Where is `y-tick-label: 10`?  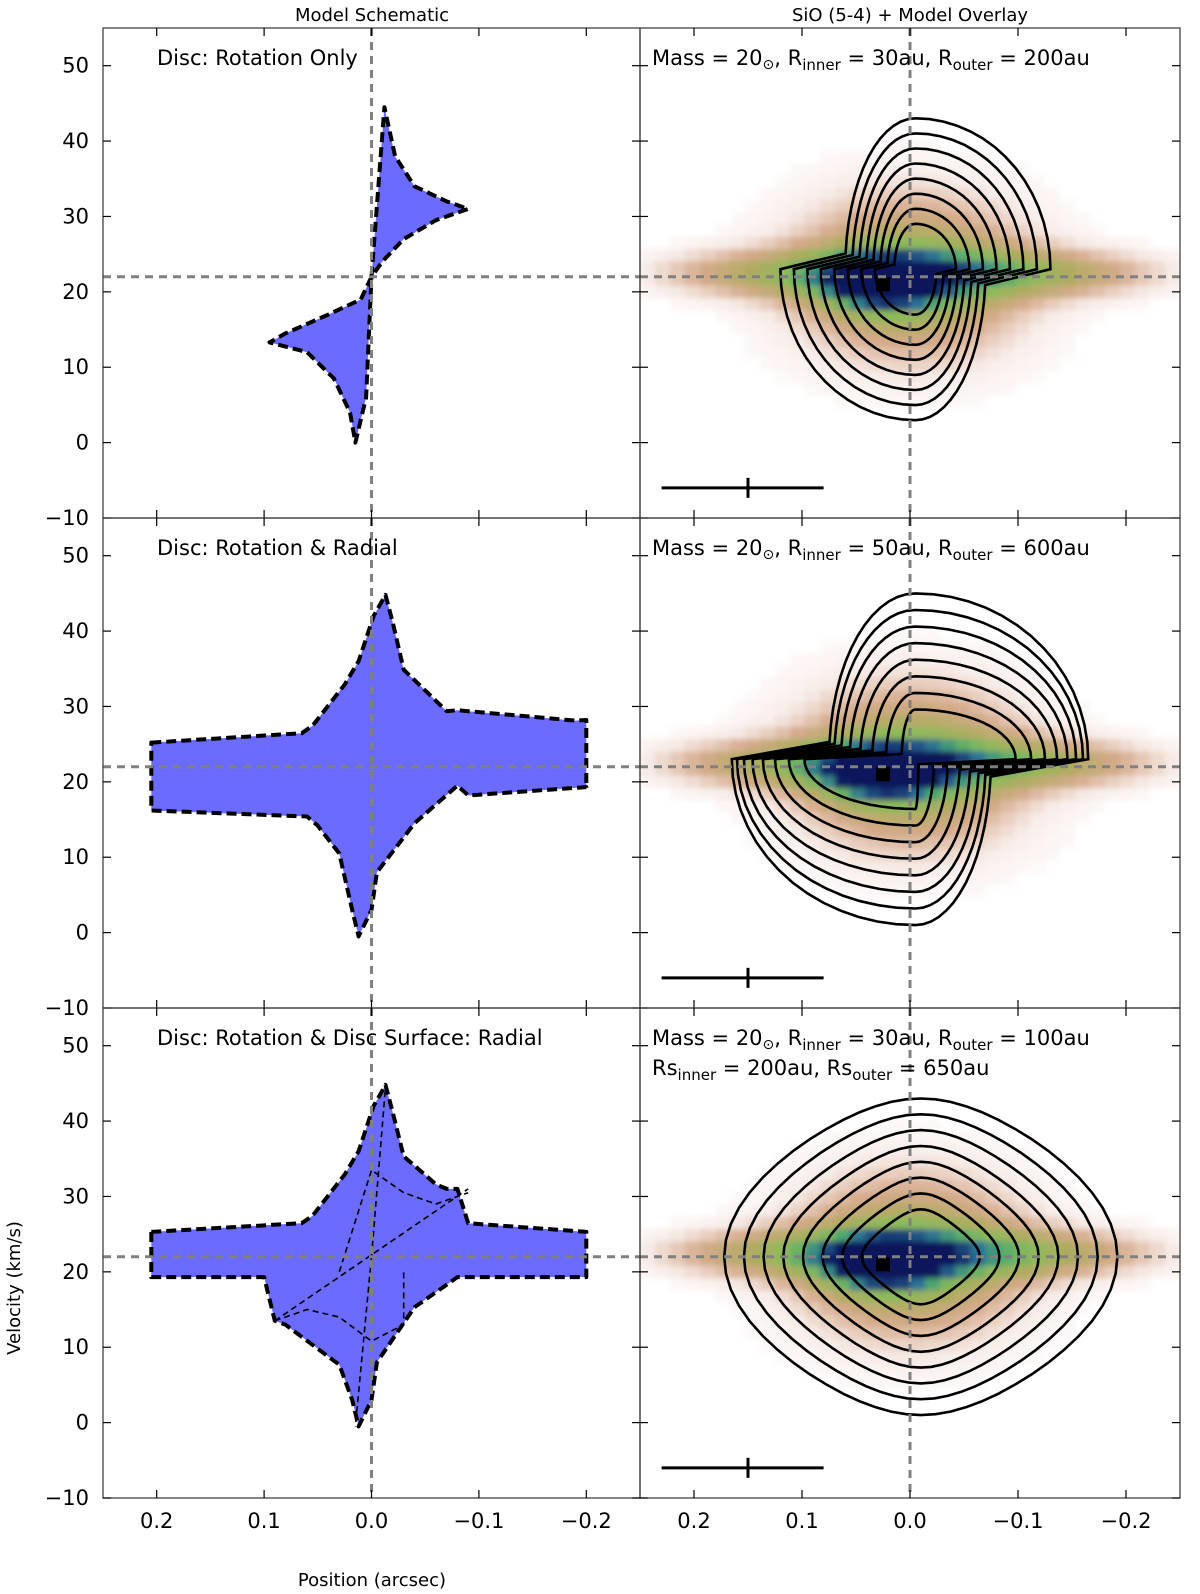
y-tick-label: 10 is located at coordinates (75, 1347).